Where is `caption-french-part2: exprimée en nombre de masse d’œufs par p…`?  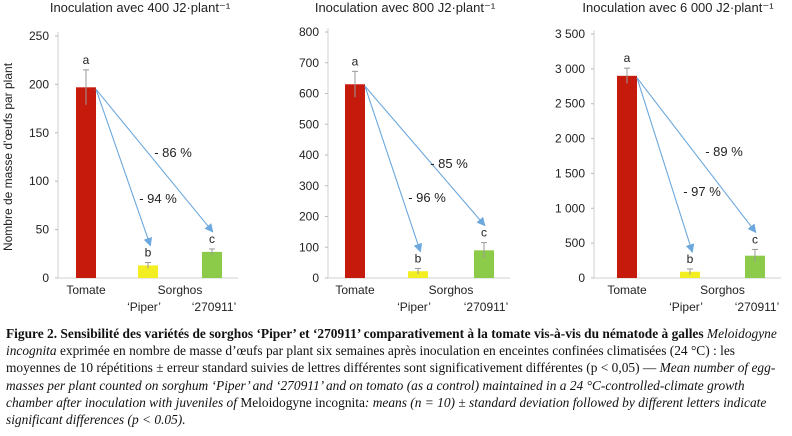 caption-french-part2: exprimée en nombre de masse d’œufs par p… is located at coordinates (370, 359).